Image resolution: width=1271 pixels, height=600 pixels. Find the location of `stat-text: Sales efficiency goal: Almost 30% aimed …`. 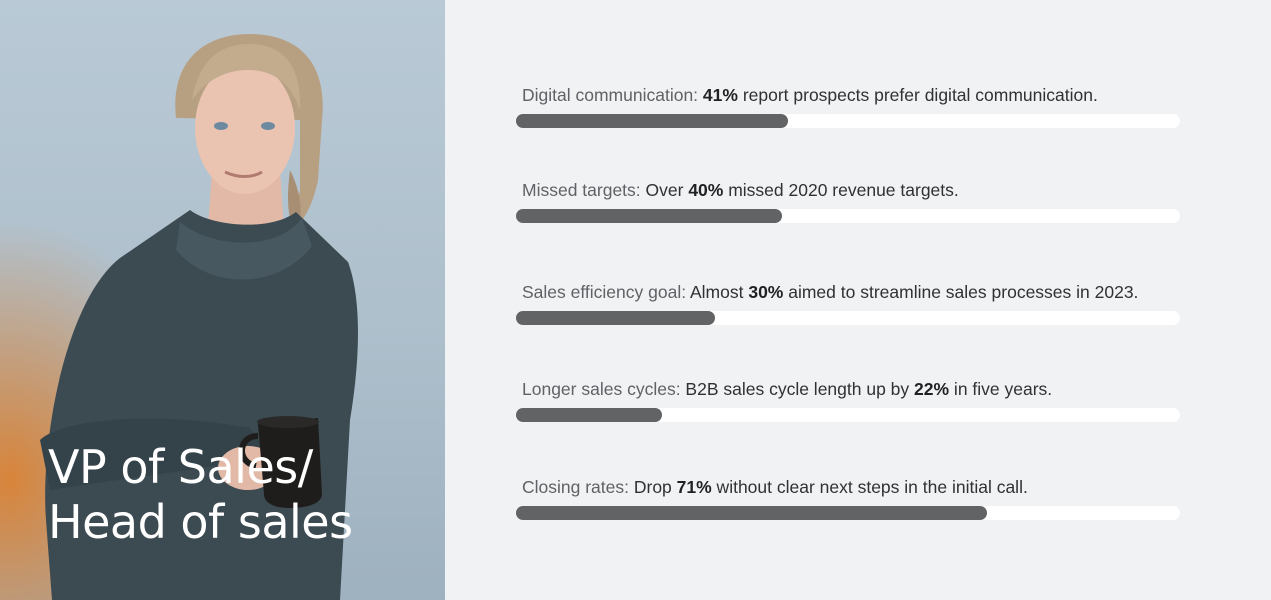

stat-text: Sales efficiency goal: Almost 30% aimed … is located at coordinates (854, 292).